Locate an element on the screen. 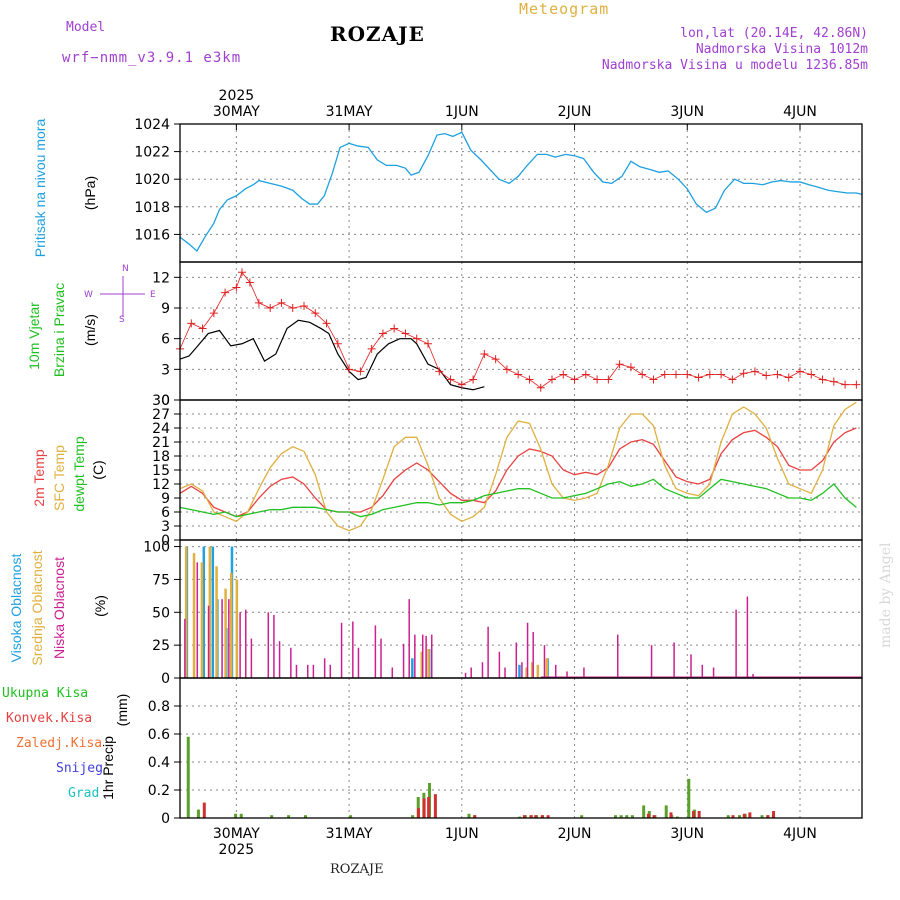 The width and height of the screenshot is (900, 900). footer-station: ROZAJE is located at coordinates (357, 869).